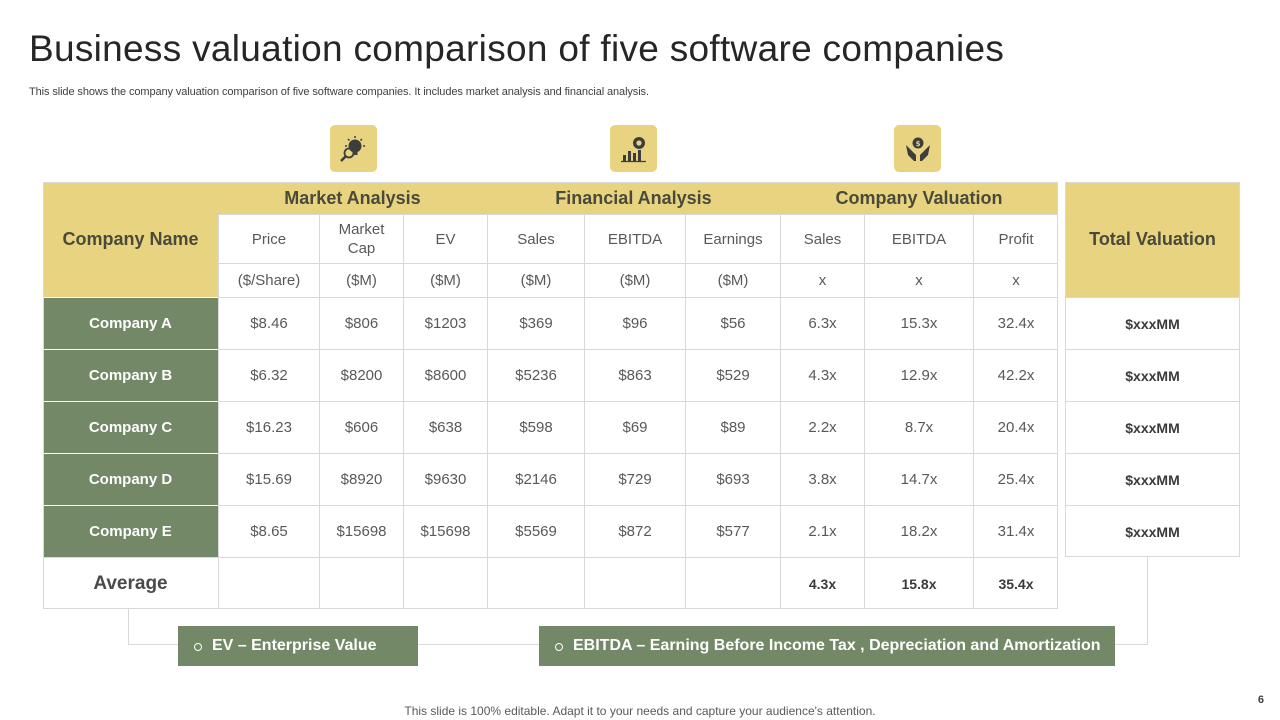 This screenshot has width=1280, height=720. Describe the element at coordinates (633, 148) in the screenshot. I see `financial-chart-gear-icon` at that location.